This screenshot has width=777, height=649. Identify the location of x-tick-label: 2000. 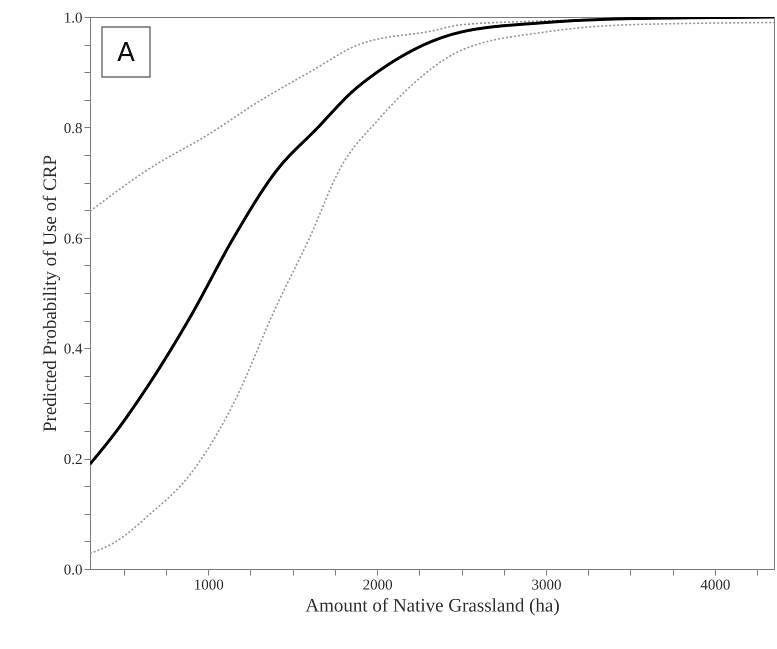
(377, 586).